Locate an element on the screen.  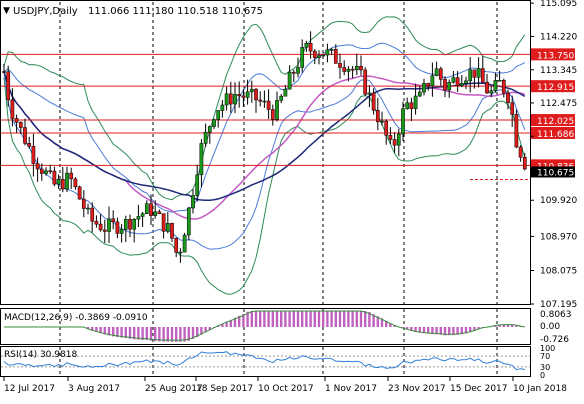
current-price-label: 110.675 is located at coordinates (555, 173).